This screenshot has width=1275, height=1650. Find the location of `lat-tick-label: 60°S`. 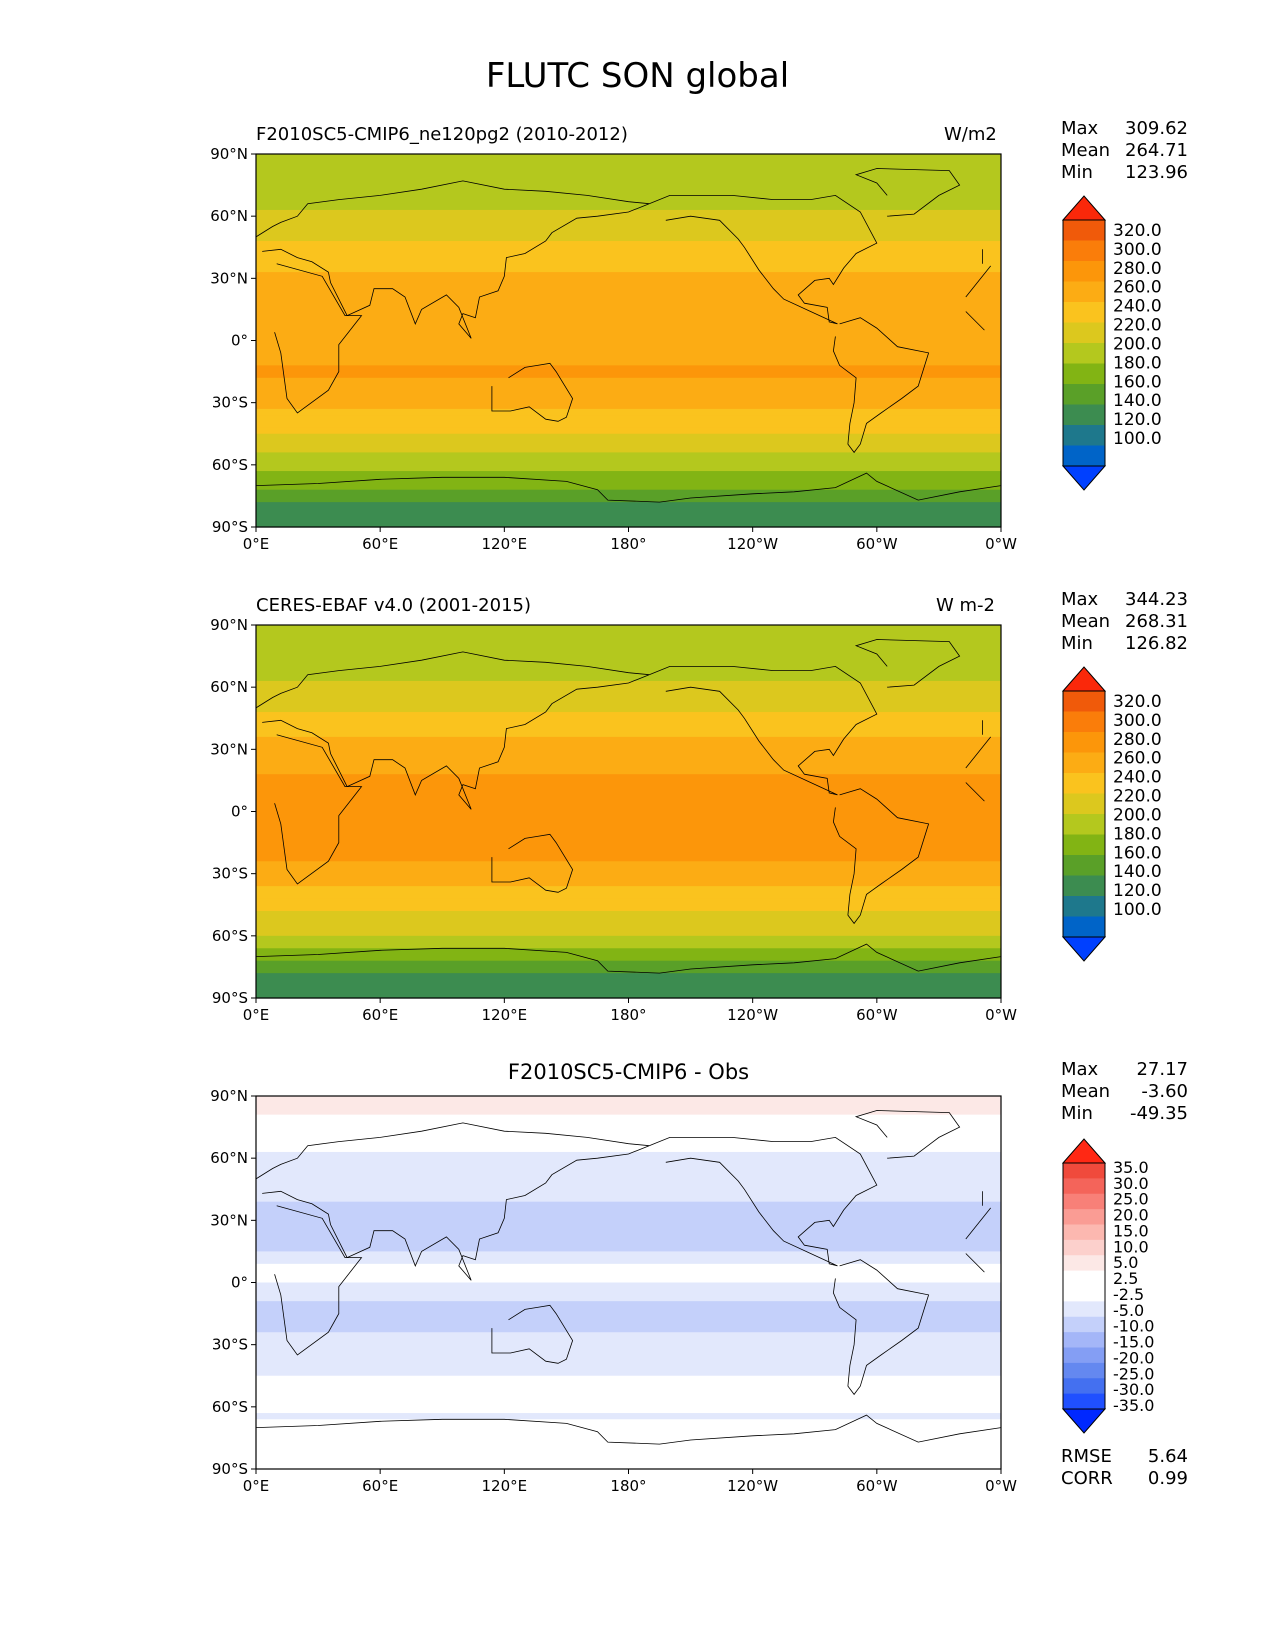

lat-tick-label: 60°S is located at coordinates (230, 1407).